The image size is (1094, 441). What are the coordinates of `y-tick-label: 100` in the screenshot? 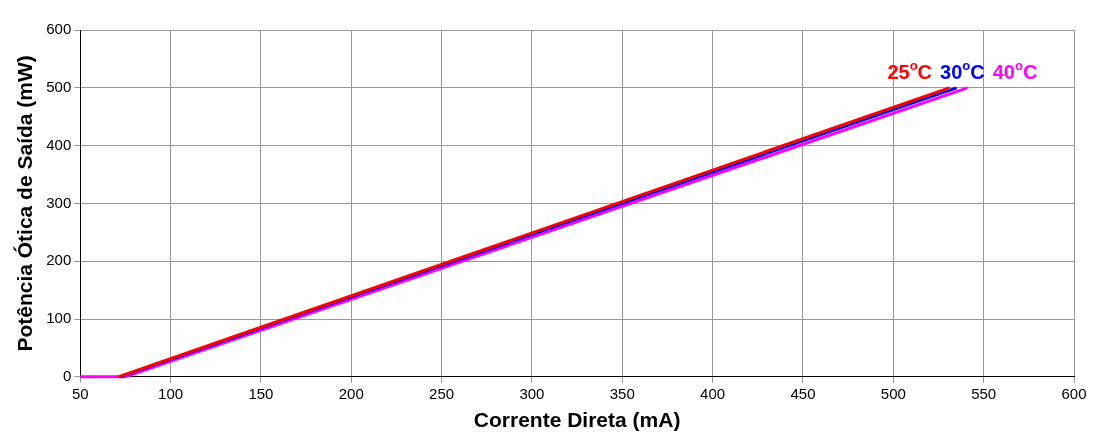 It's located at (59, 318).